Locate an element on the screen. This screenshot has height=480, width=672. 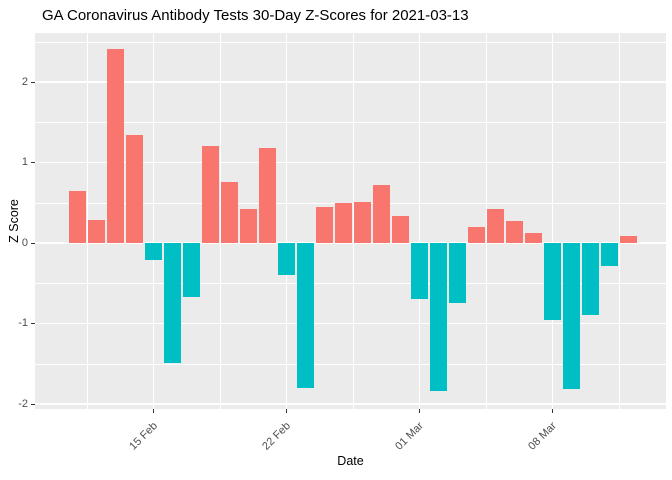
x-axis-title: Date is located at coordinates (350, 461).